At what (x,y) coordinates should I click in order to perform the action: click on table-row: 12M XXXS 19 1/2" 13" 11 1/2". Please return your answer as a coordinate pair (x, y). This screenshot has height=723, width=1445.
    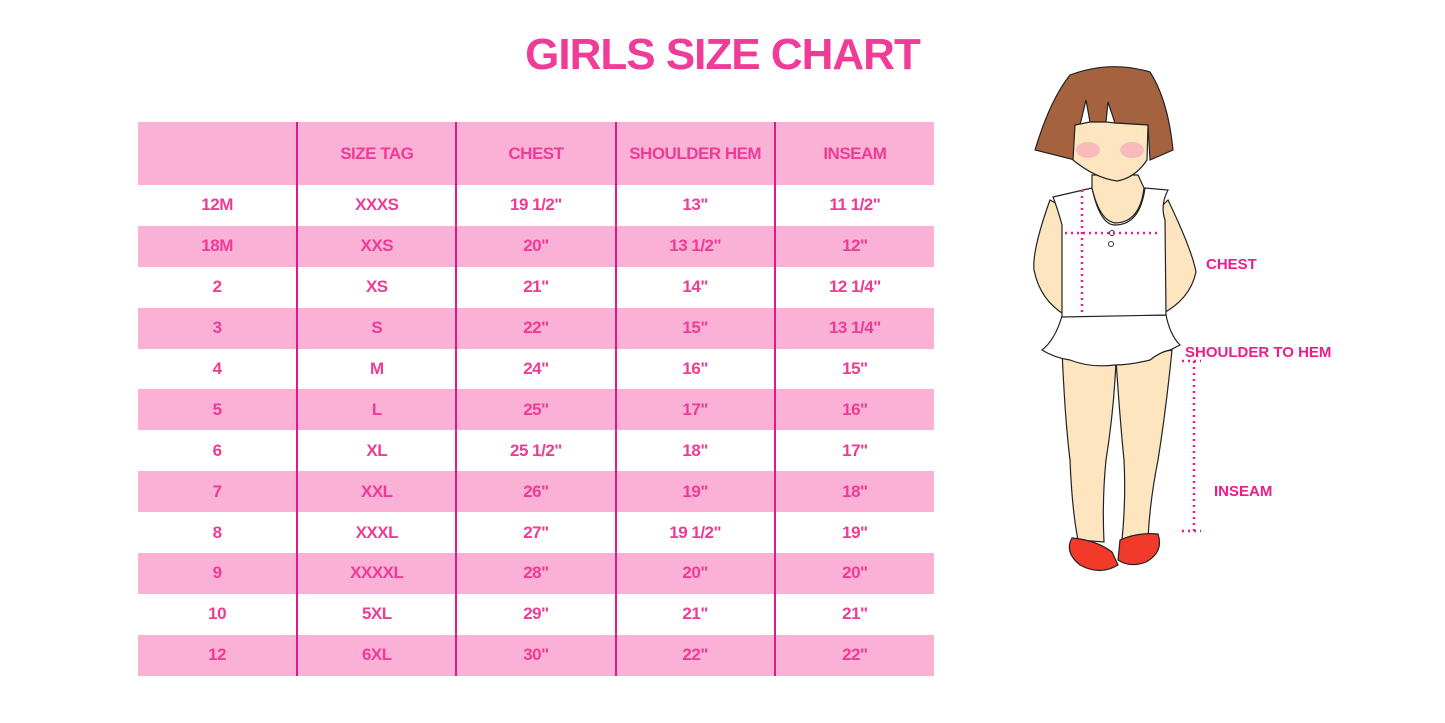
    Looking at the image, I should click on (536, 205).